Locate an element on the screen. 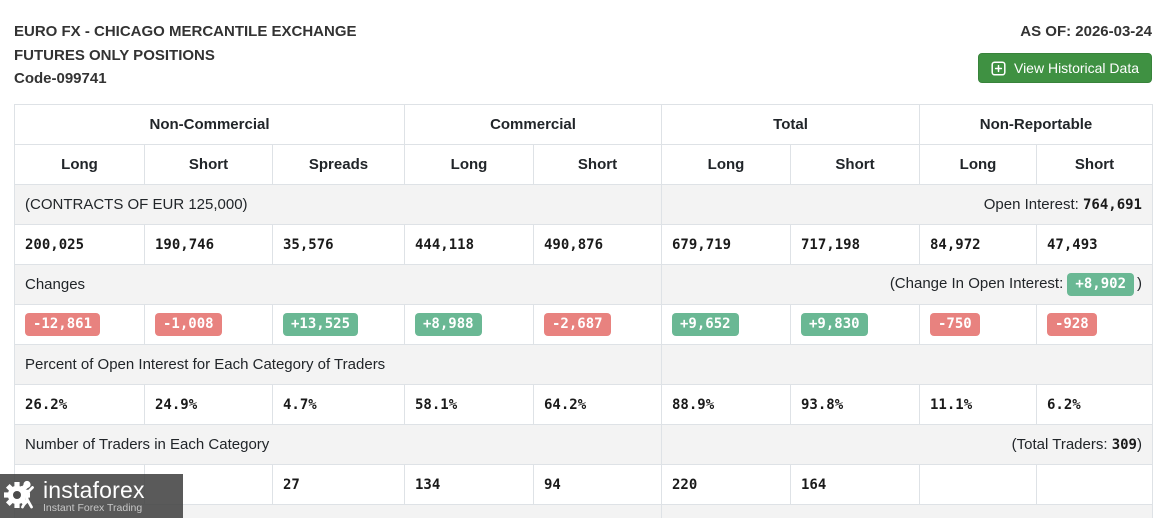  change-nc-spreads-cell: +13,525 is located at coordinates (338, 324).